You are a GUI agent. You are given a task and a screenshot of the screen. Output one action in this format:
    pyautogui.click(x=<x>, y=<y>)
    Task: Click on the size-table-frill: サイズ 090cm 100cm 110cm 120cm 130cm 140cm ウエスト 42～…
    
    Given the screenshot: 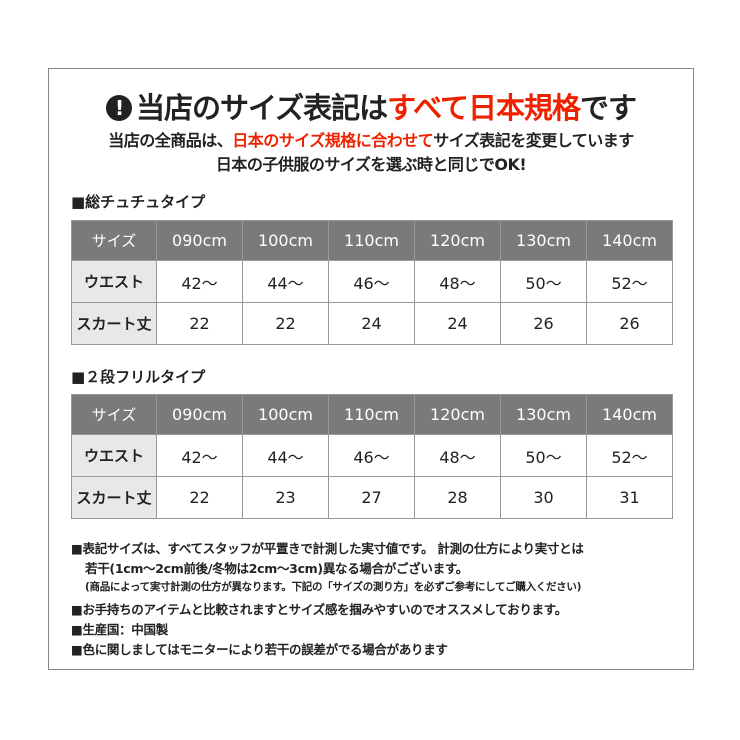 What is the action you would take?
    pyautogui.click(x=372, y=456)
    